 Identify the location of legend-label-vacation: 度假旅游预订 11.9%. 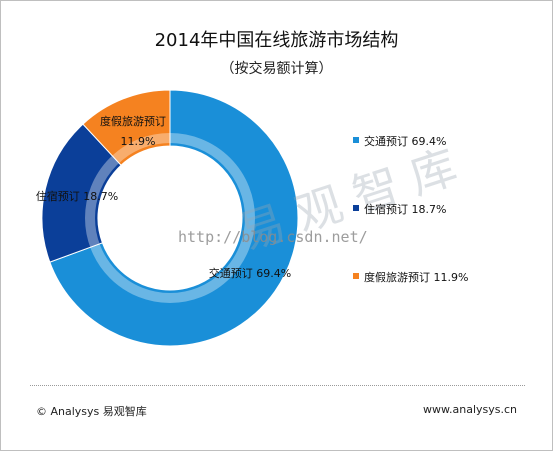
(416, 277).